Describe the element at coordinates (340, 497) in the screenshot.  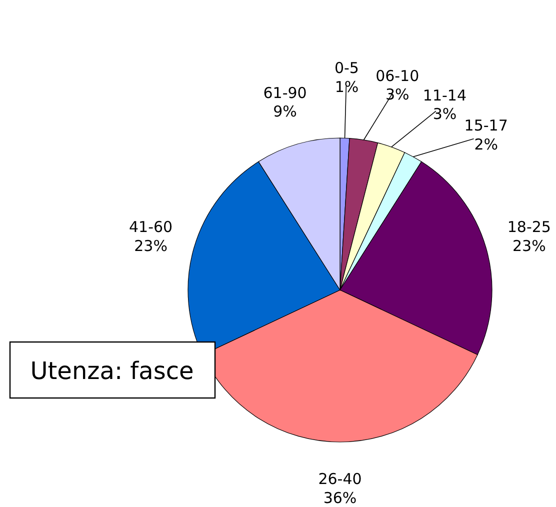
I see `data-label: 36%` at that location.